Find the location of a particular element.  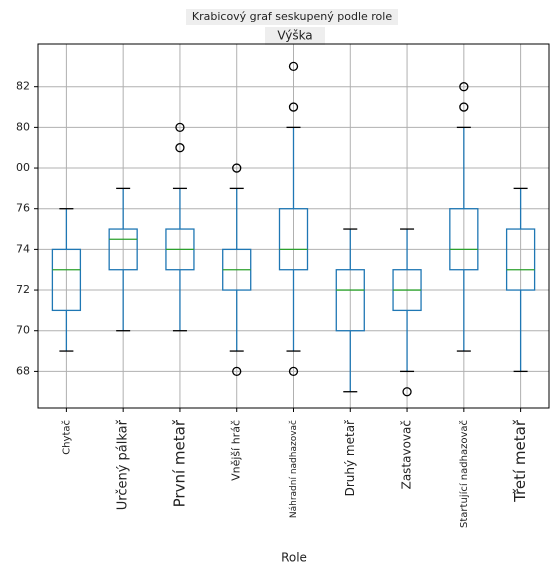

chart-subtitle: Výška is located at coordinates (294, 36).